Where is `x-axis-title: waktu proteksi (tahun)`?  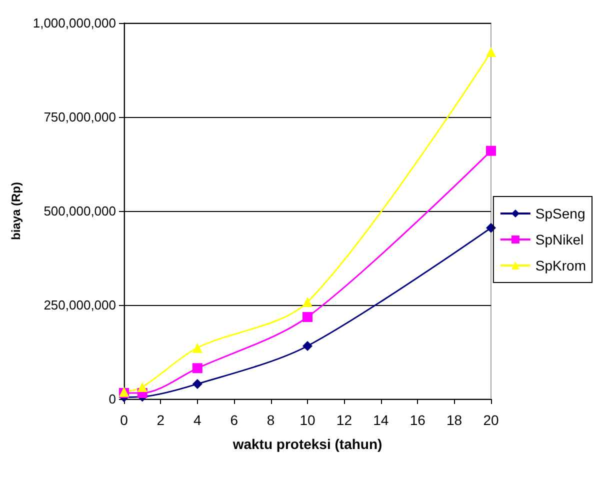 x-axis-title: waktu proteksi (tahun) is located at coordinates (307, 444).